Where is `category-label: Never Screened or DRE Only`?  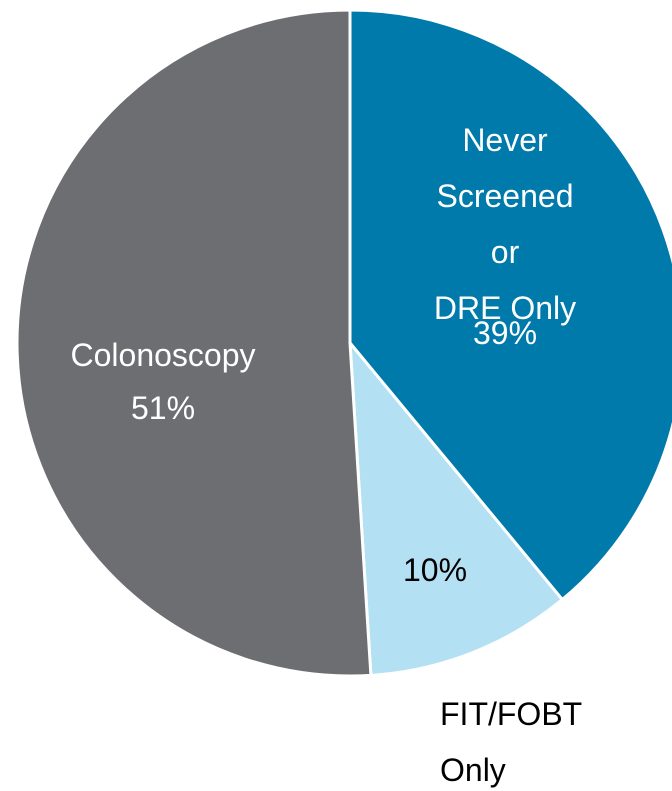
category-label: Never Screened or DRE Only is located at coordinates (505, 224).